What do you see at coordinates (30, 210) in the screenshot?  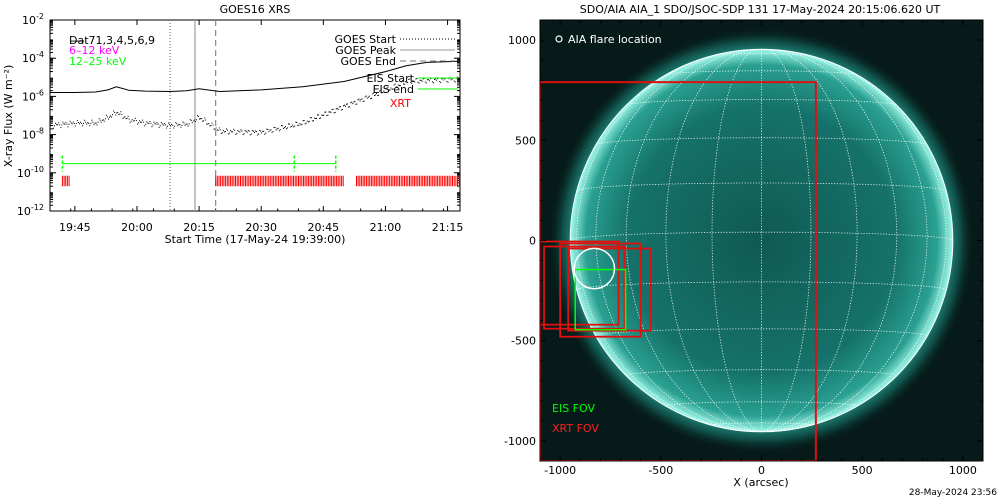 I see `goes-y-tick-label: 10⁻¹²` at bounding box center [30, 210].